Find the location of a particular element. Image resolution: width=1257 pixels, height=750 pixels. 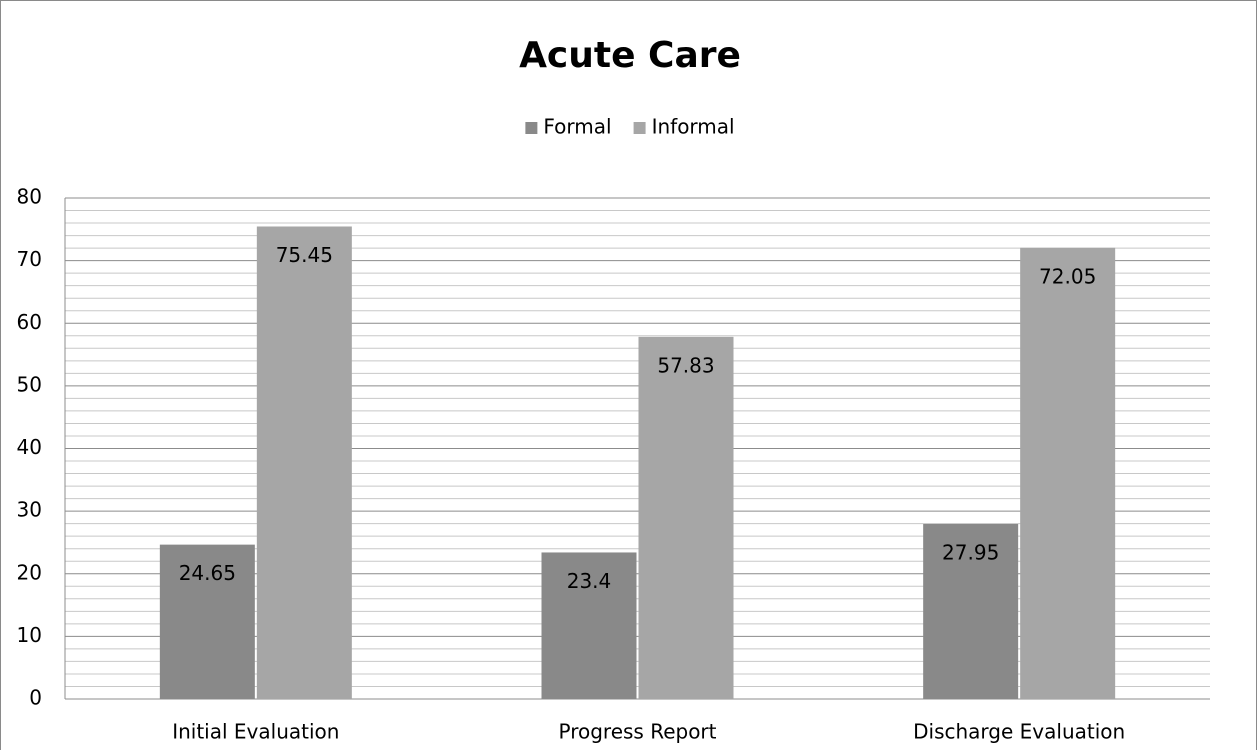

data-label: 23.4 is located at coordinates (589, 581).